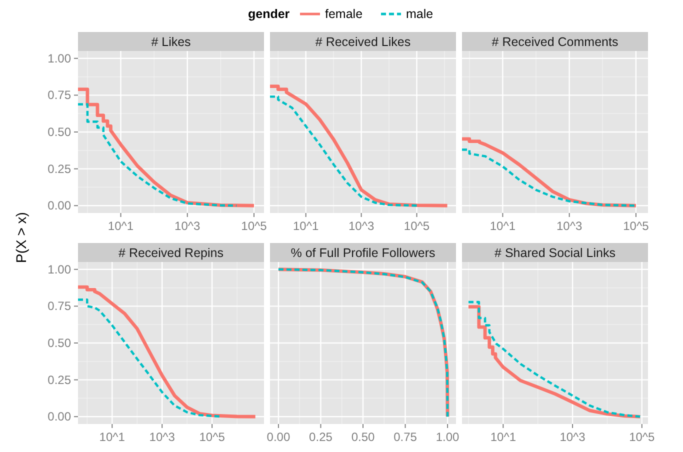 The image size is (683, 452). I want to click on chart-title: # Likes, so click(171, 42).